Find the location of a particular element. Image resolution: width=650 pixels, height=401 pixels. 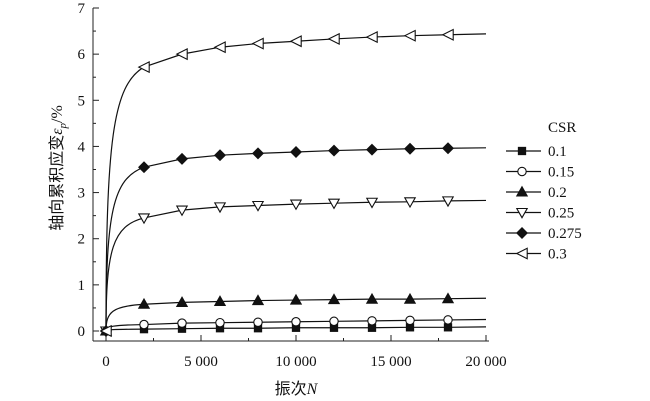

y-axis-title: 轴向累积应变εp/% is located at coordinates (58, 168).